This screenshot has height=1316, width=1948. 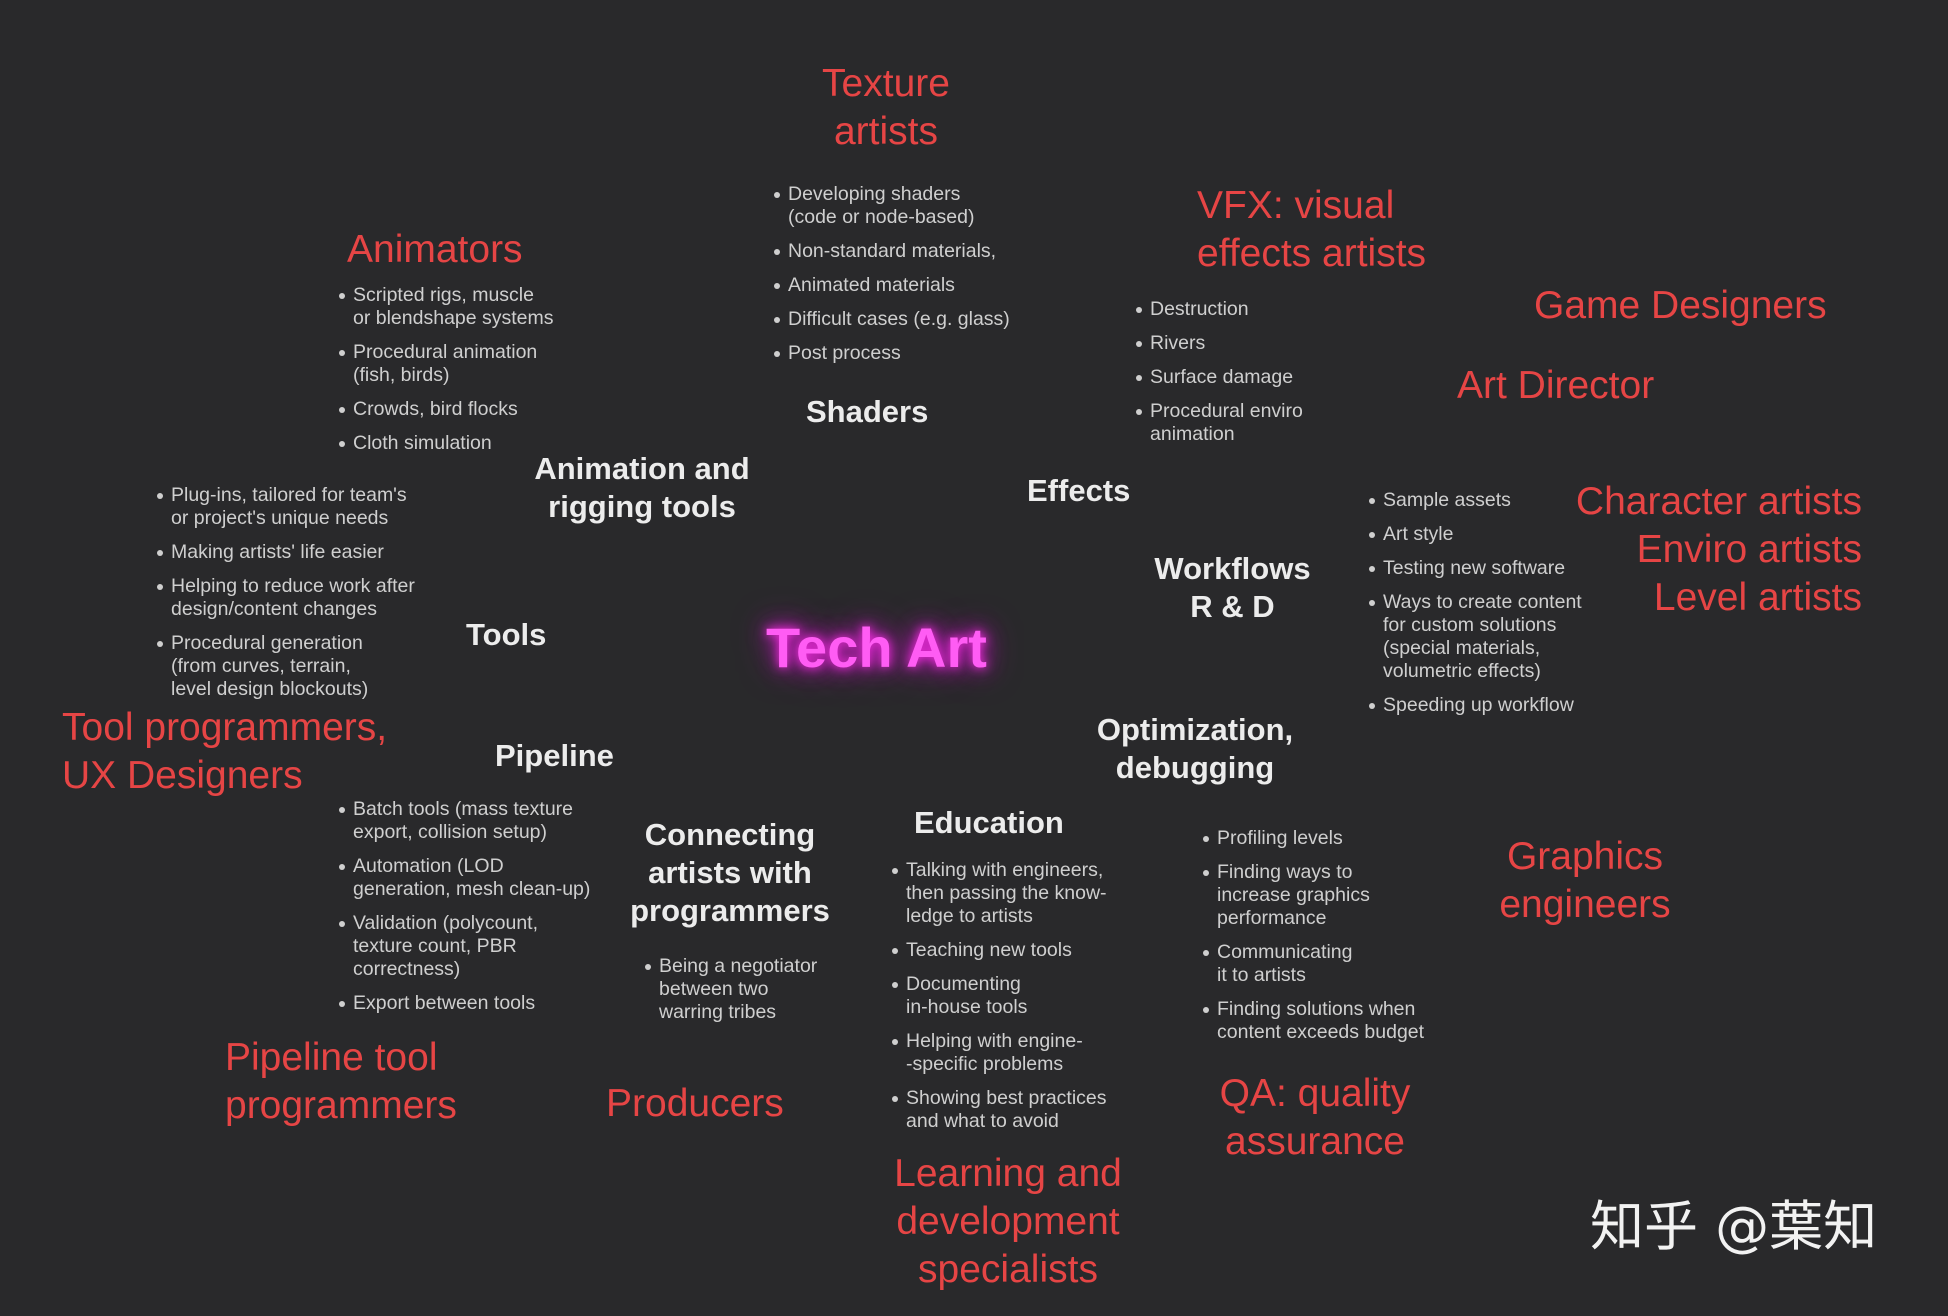 I want to click on role-tool-programmers: Tool programmers, UX Designers, so click(x=225, y=751).